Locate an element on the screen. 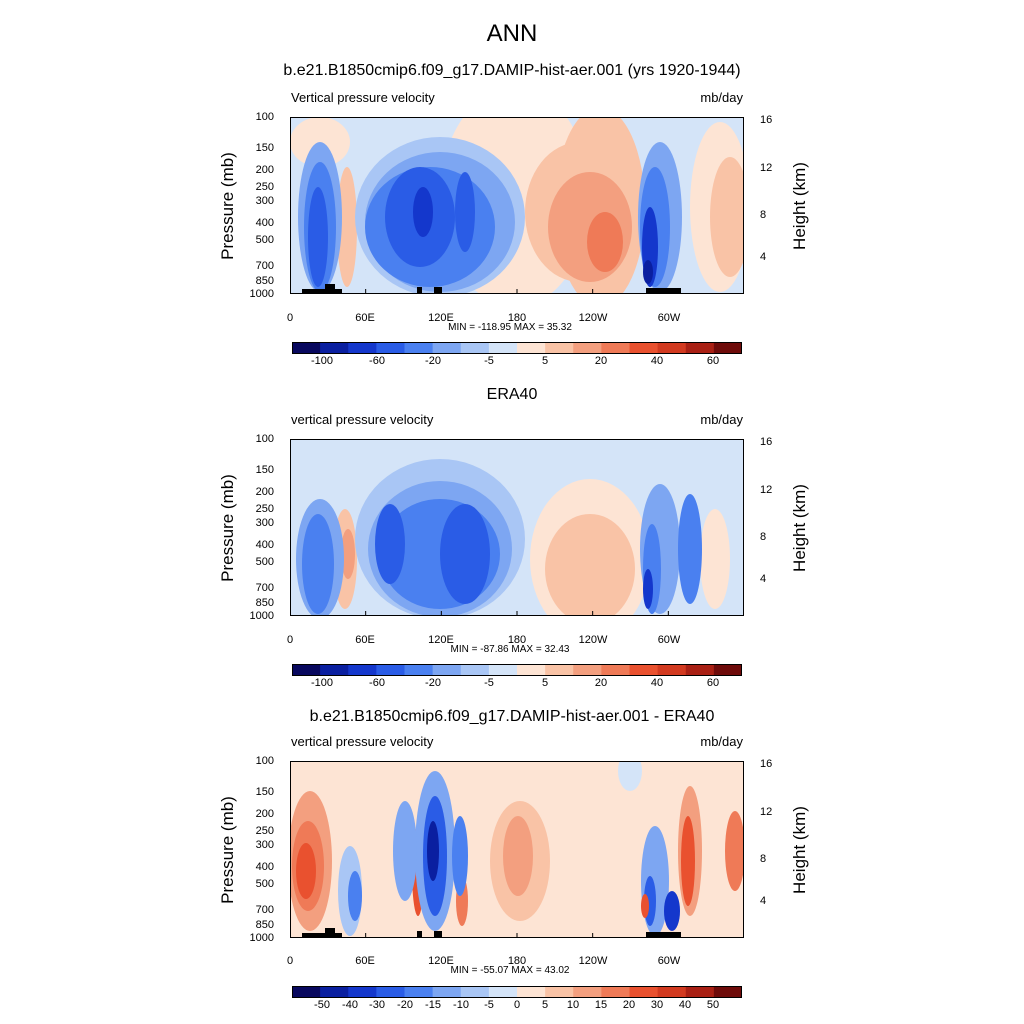  colorbar-label: 30 is located at coordinates (657, 1005).